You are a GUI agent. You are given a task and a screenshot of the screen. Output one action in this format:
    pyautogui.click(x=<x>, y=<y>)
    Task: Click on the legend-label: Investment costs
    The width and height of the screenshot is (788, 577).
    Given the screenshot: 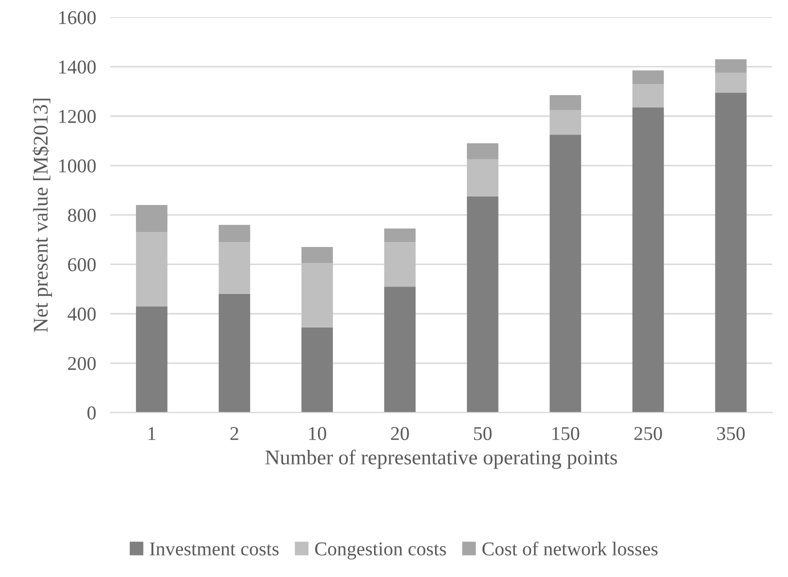 What is the action you would take?
    pyautogui.click(x=214, y=549)
    